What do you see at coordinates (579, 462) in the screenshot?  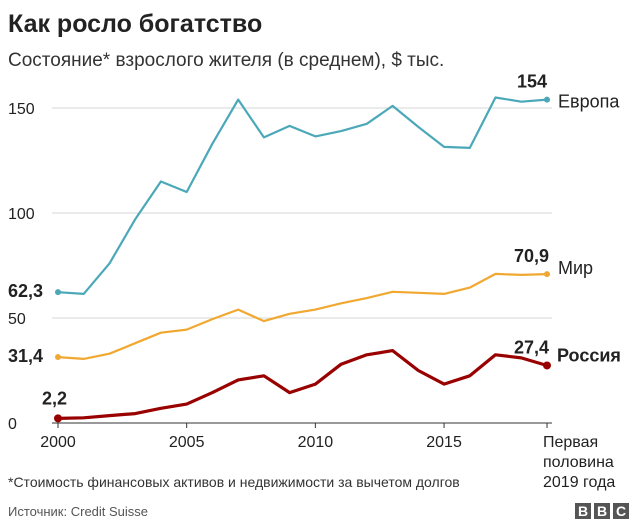 I see `x-tick-label-last: Первая половина 2019 года` at bounding box center [579, 462].